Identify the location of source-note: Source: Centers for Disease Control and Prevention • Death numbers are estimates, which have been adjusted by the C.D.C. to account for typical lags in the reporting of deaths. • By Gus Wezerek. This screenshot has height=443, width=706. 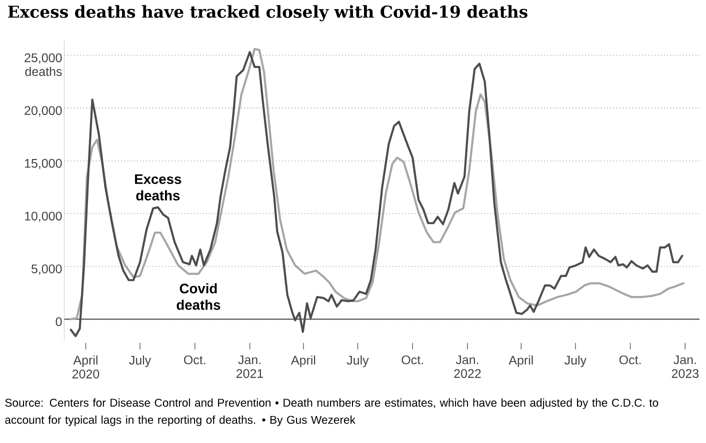
(331, 412).